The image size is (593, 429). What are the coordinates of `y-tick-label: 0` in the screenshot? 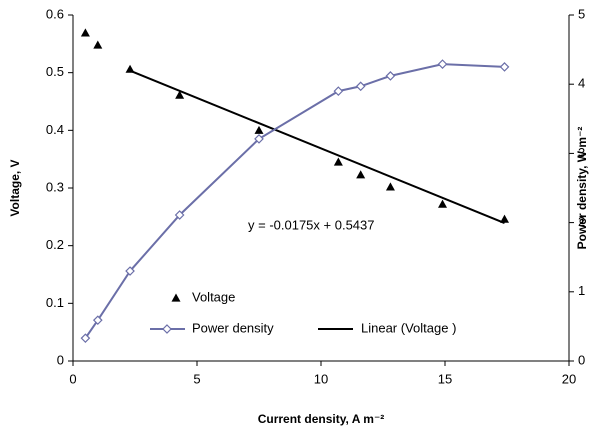 It's located at (60, 359).